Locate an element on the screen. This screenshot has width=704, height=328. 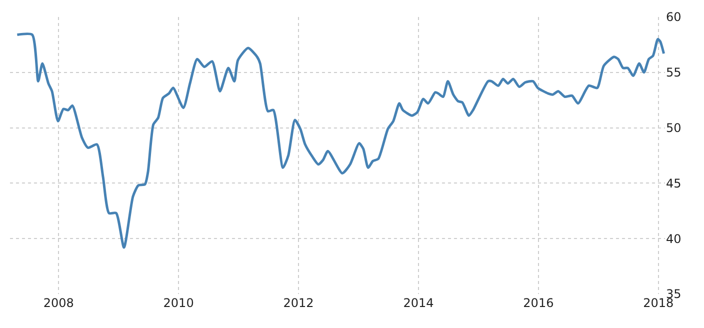
y-tick-label: 55 is located at coordinates (674, 73).